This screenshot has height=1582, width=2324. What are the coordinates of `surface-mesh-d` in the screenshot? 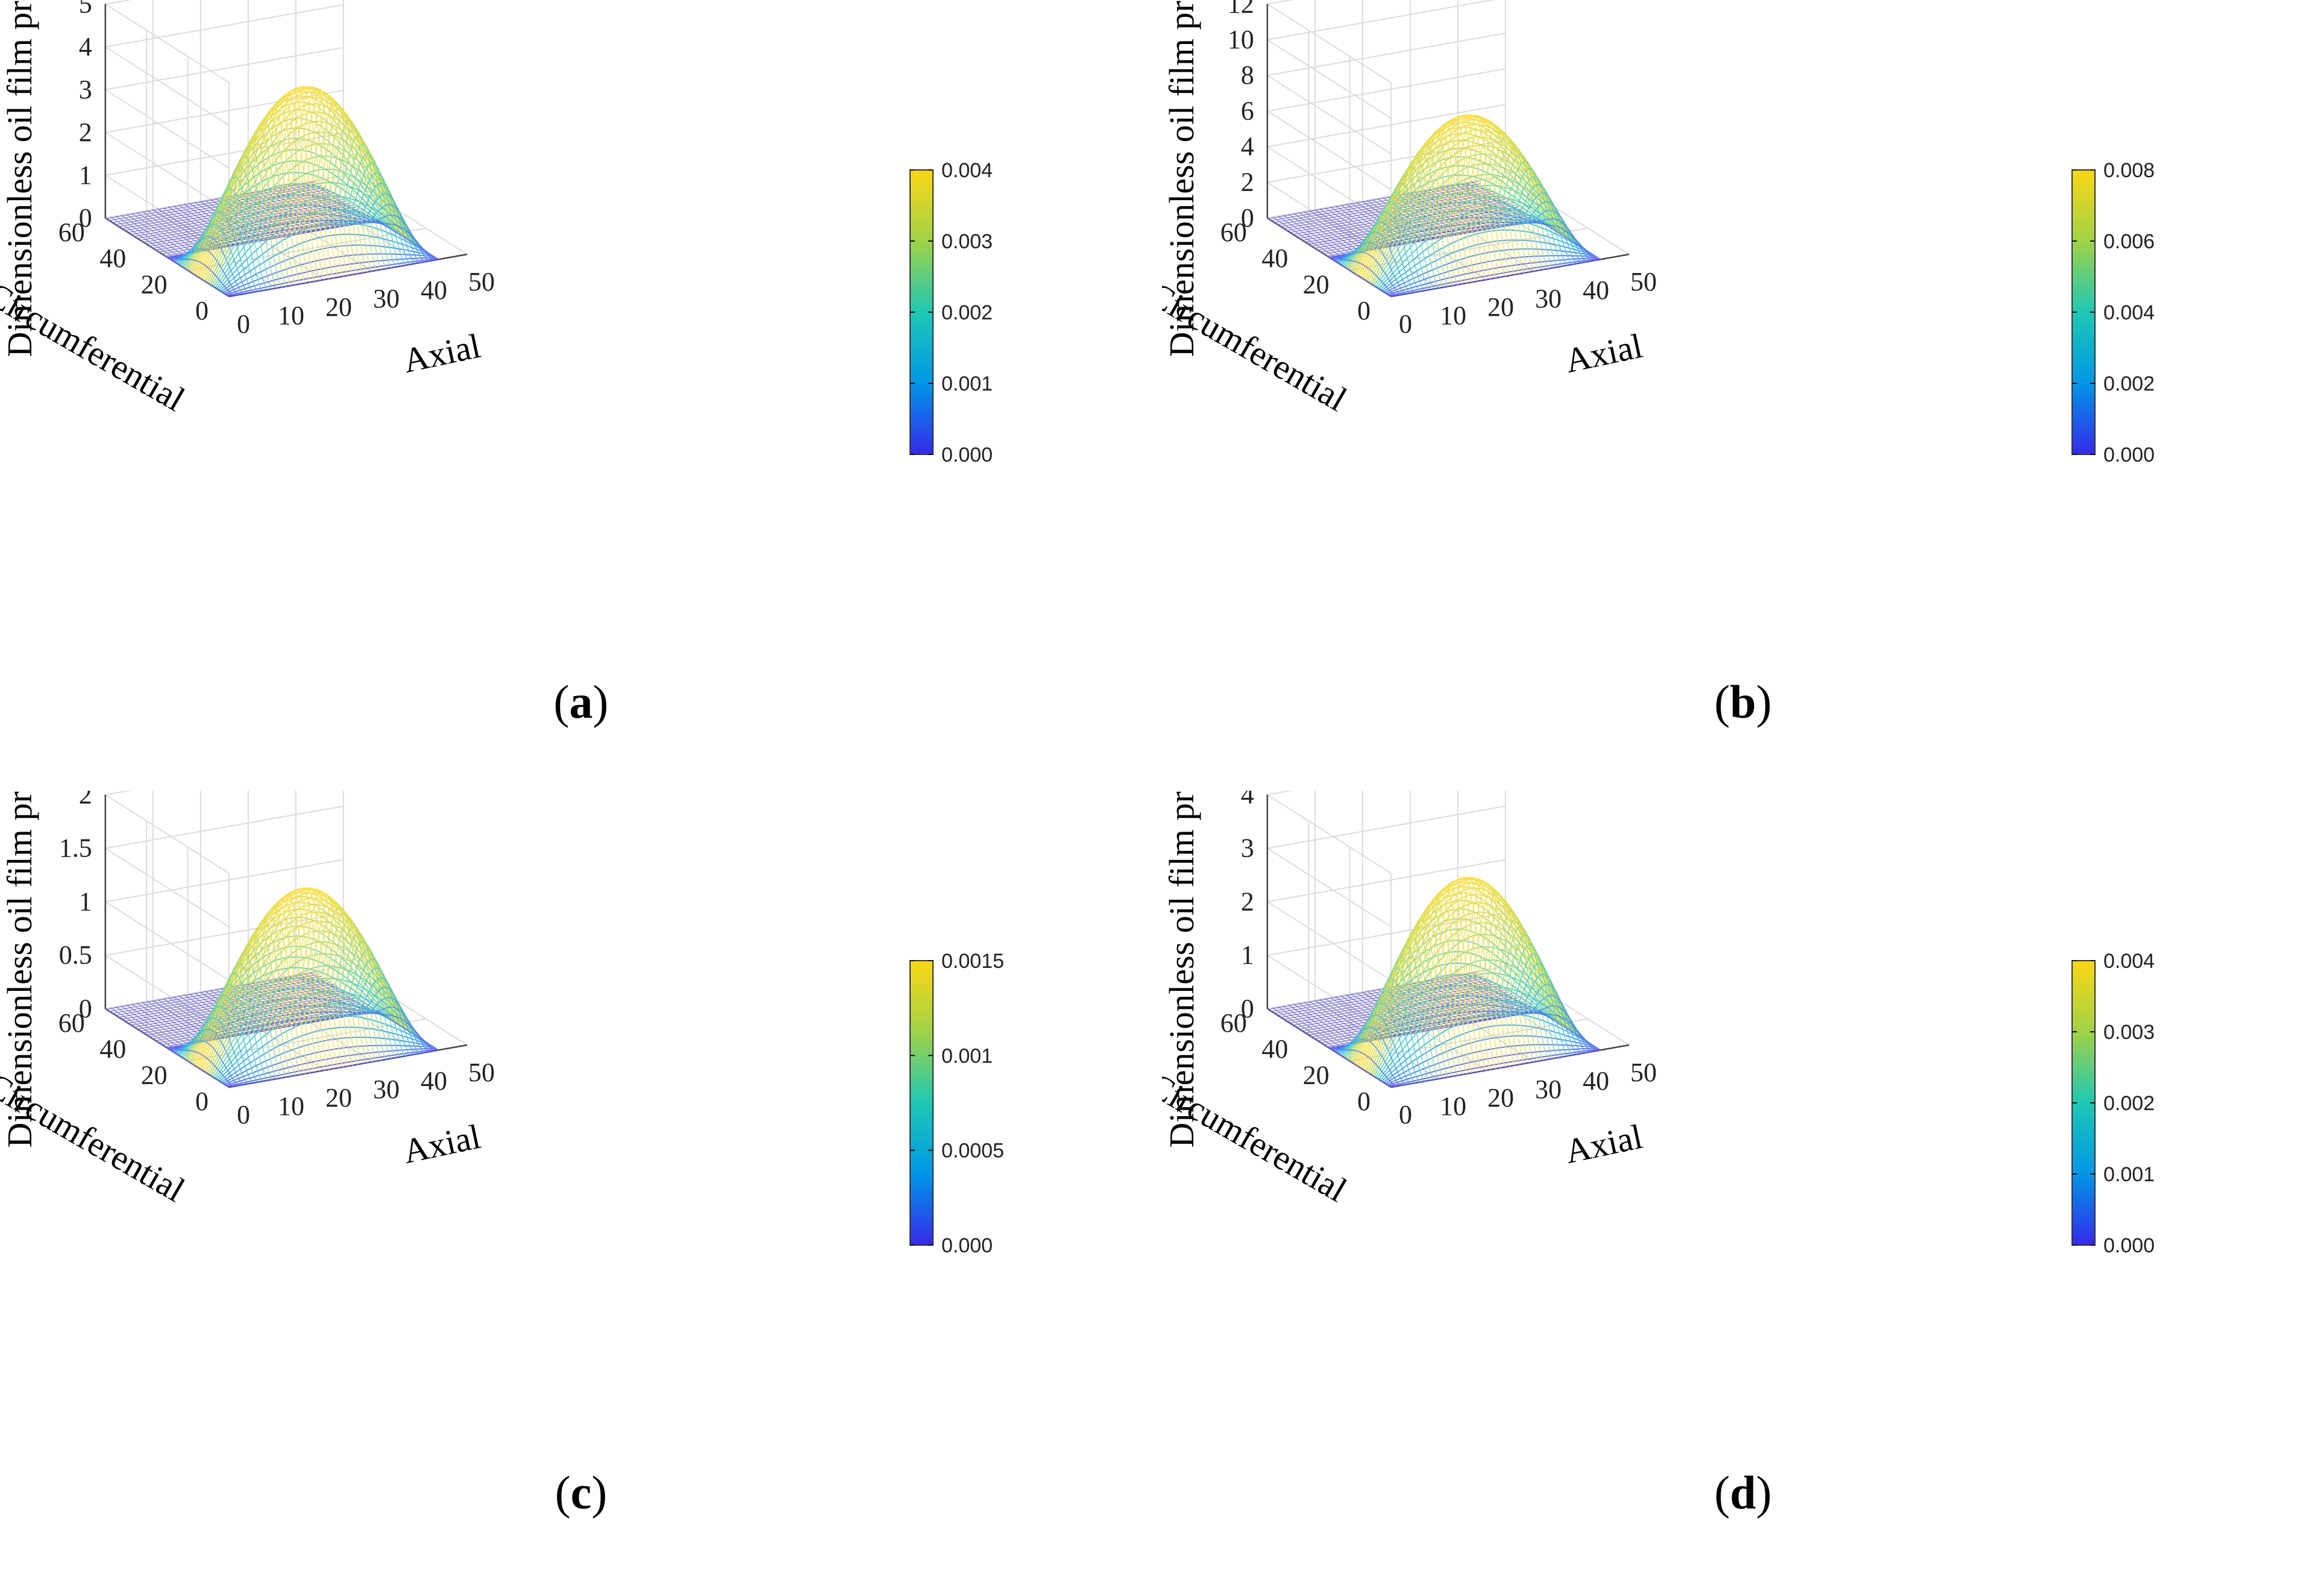 It's located at (1434, 982).